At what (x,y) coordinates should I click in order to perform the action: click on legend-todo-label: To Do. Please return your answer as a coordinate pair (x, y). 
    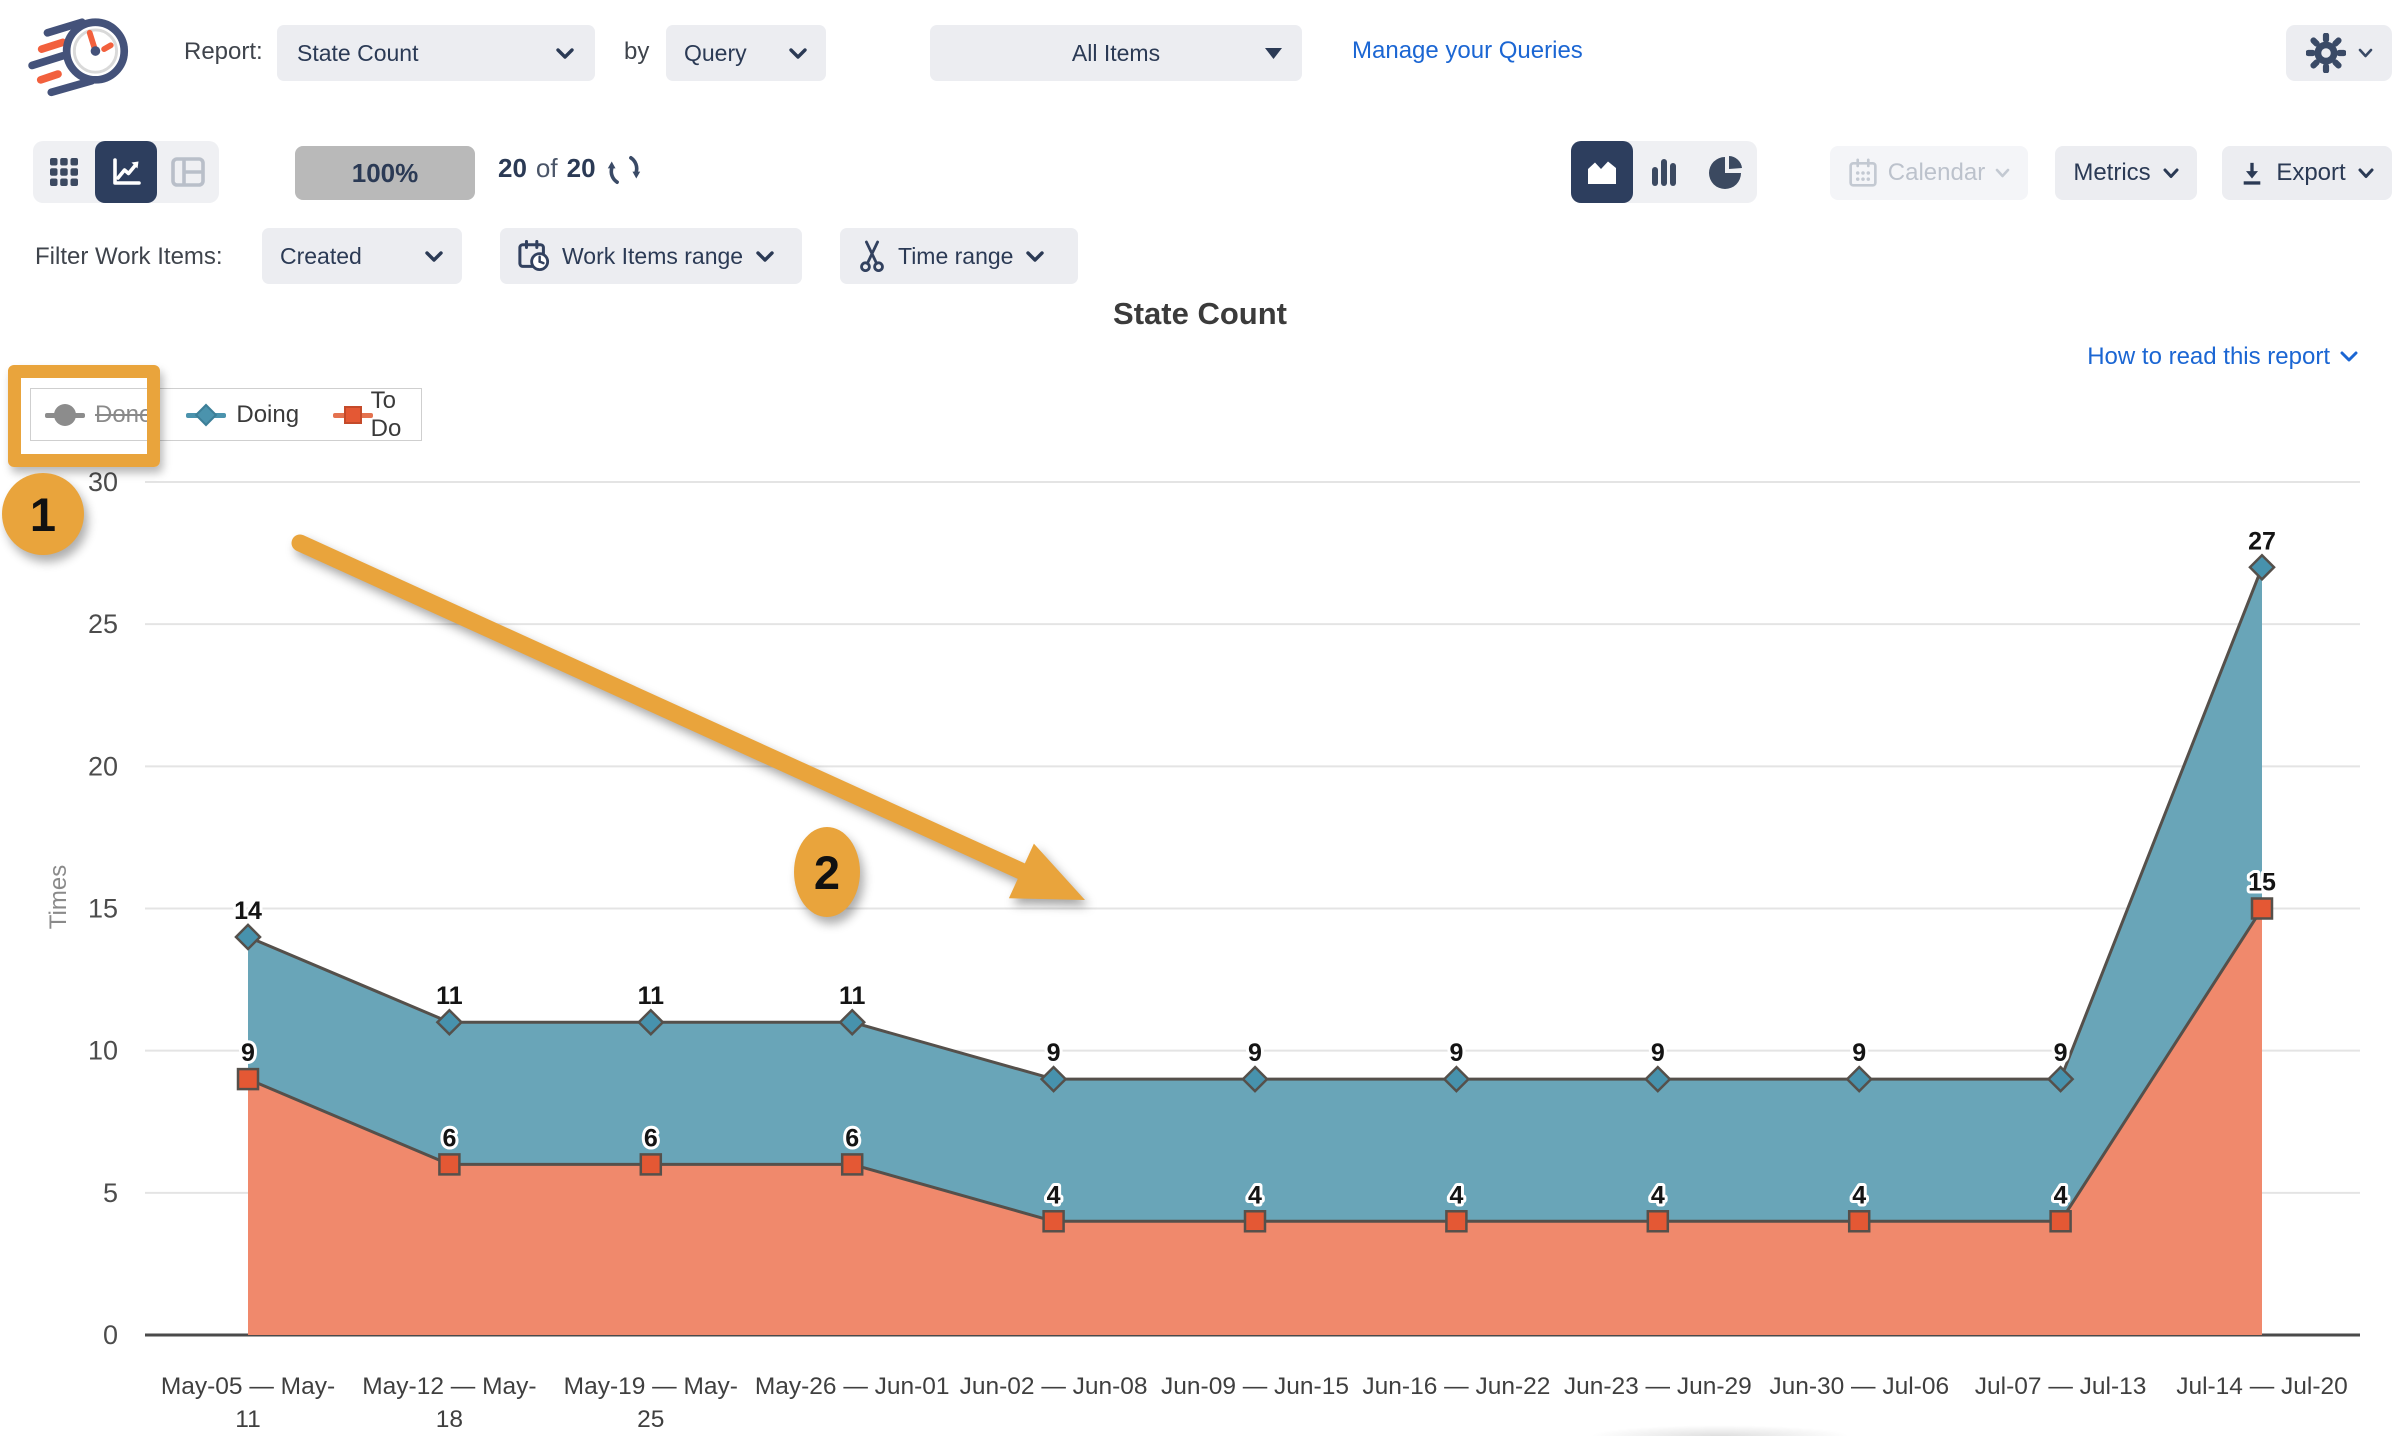
    Looking at the image, I should click on (386, 414).